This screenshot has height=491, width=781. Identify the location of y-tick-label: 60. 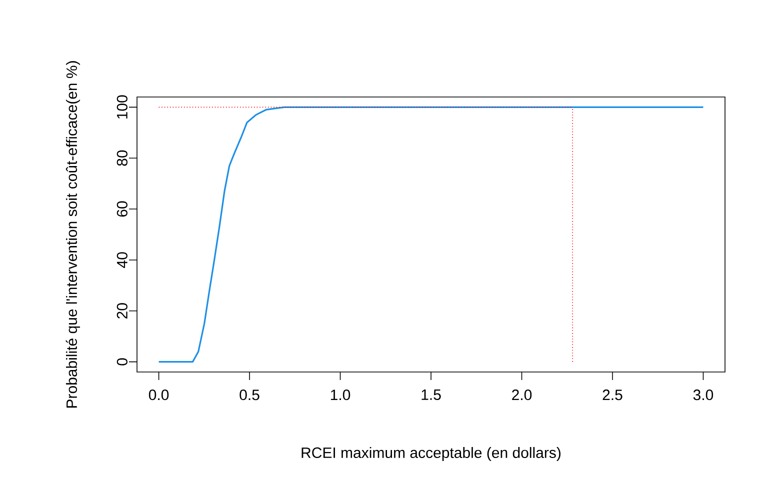
(122, 209).